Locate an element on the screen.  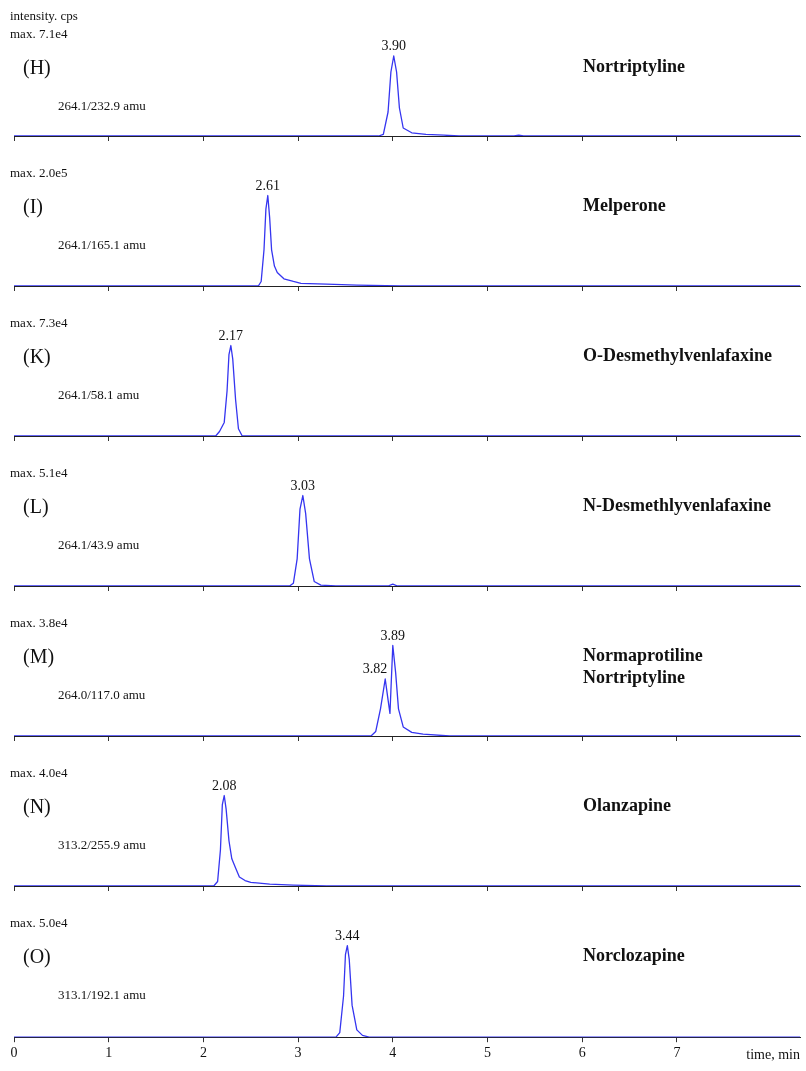
text: max. 7.1e4 is located at coordinates (39, 33).